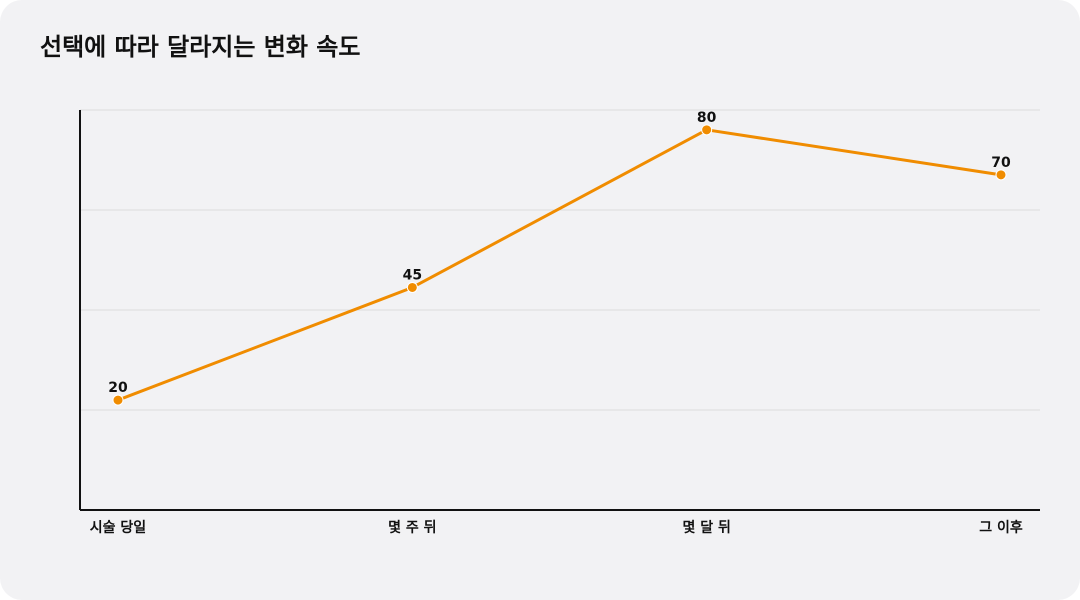 This screenshot has width=1080, height=600. Describe the element at coordinates (412, 527) in the screenshot. I see `x-tick-label: 몇 주 뒤` at that location.